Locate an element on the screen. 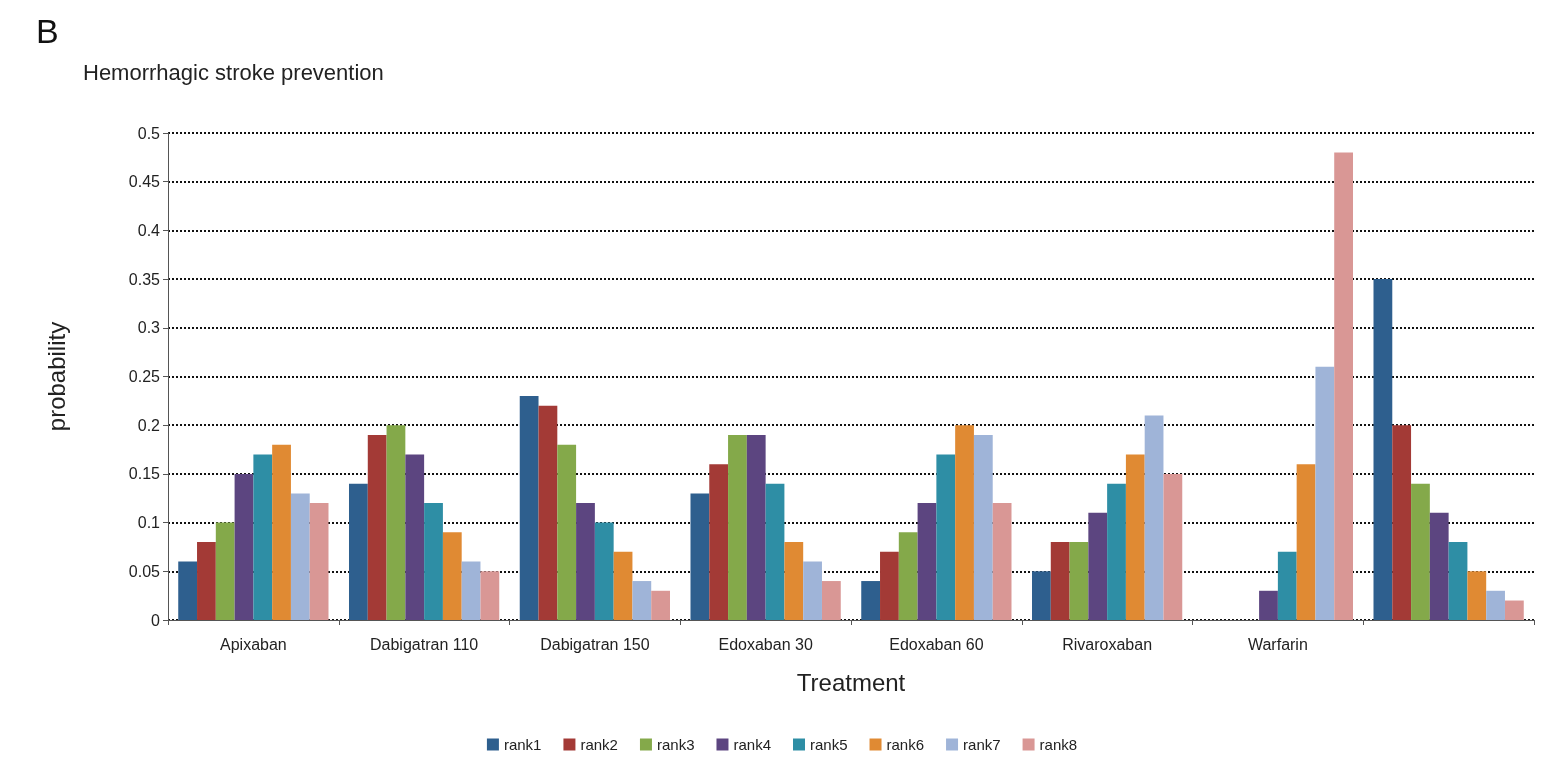 The height and width of the screenshot is (773, 1564). y-tick-label: 0.5 is located at coordinates (149, 133).